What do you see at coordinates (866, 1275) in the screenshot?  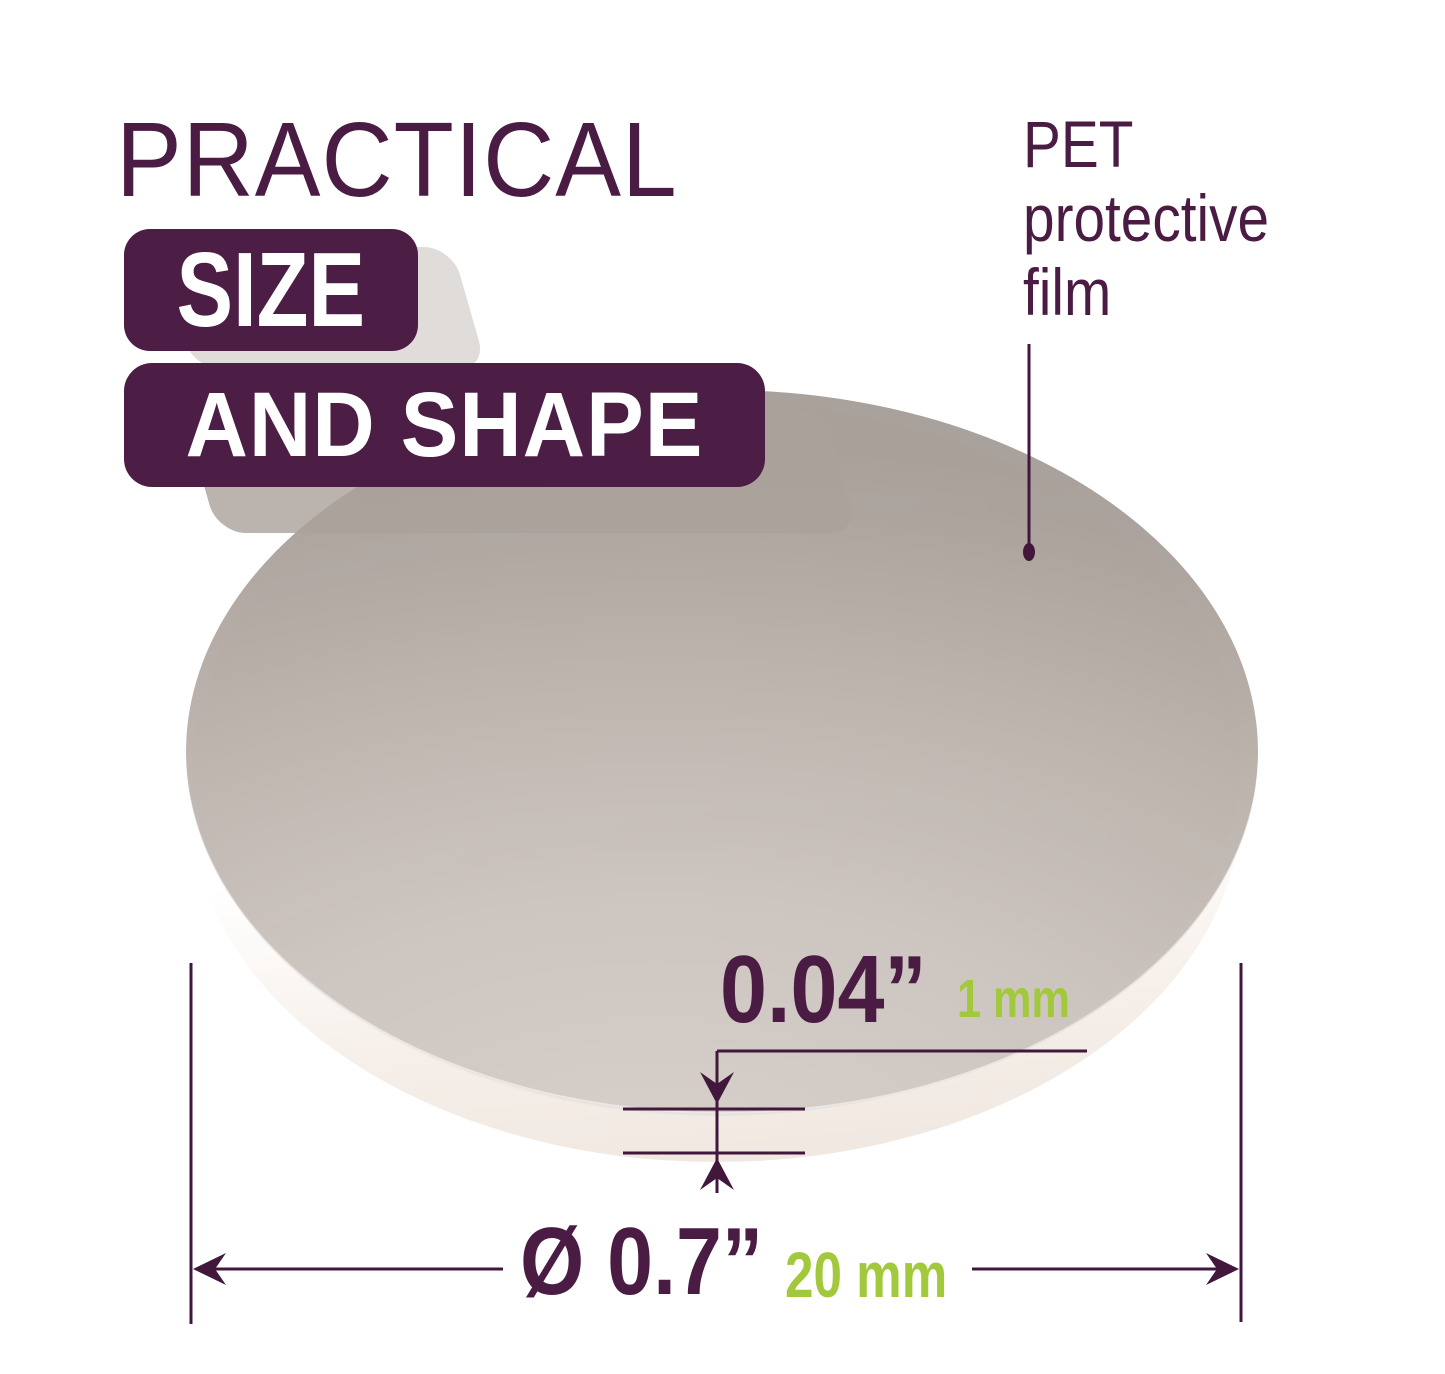 I see `diameter-metric-label: 20 mm` at bounding box center [866, 1275].